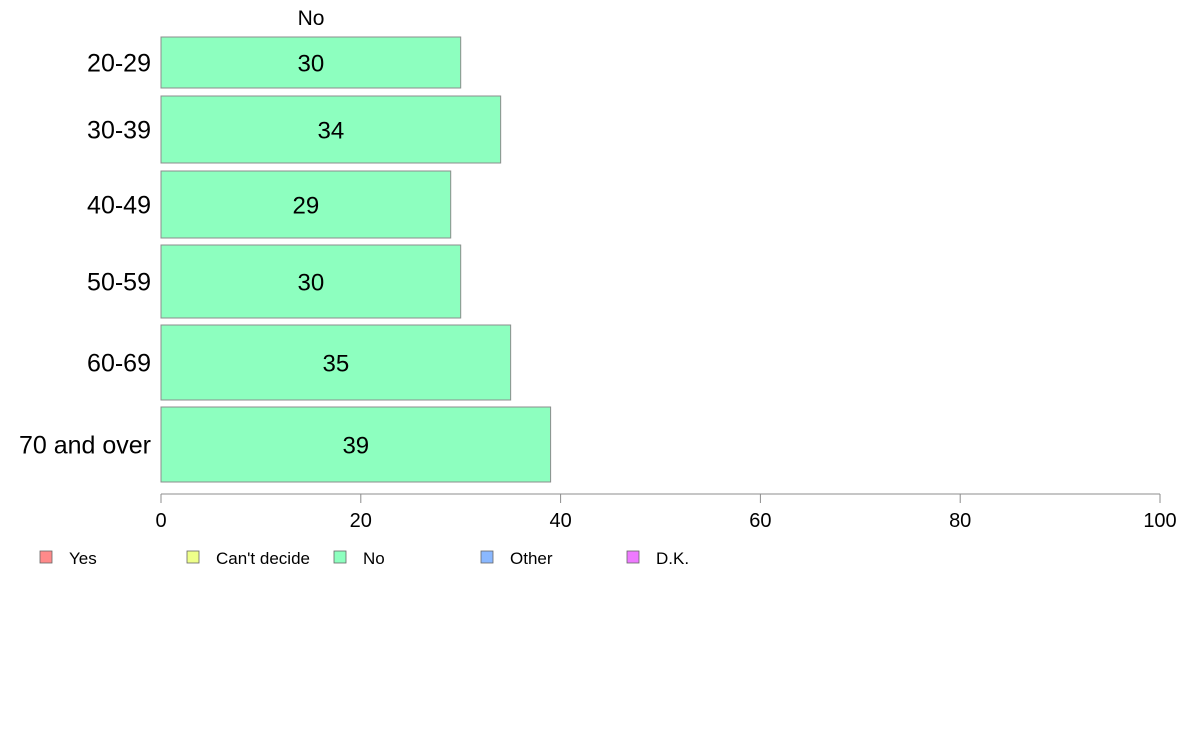 This screenshot has width=1188, height=736. I want to click on category-label: 30-39, so click(119, 131).